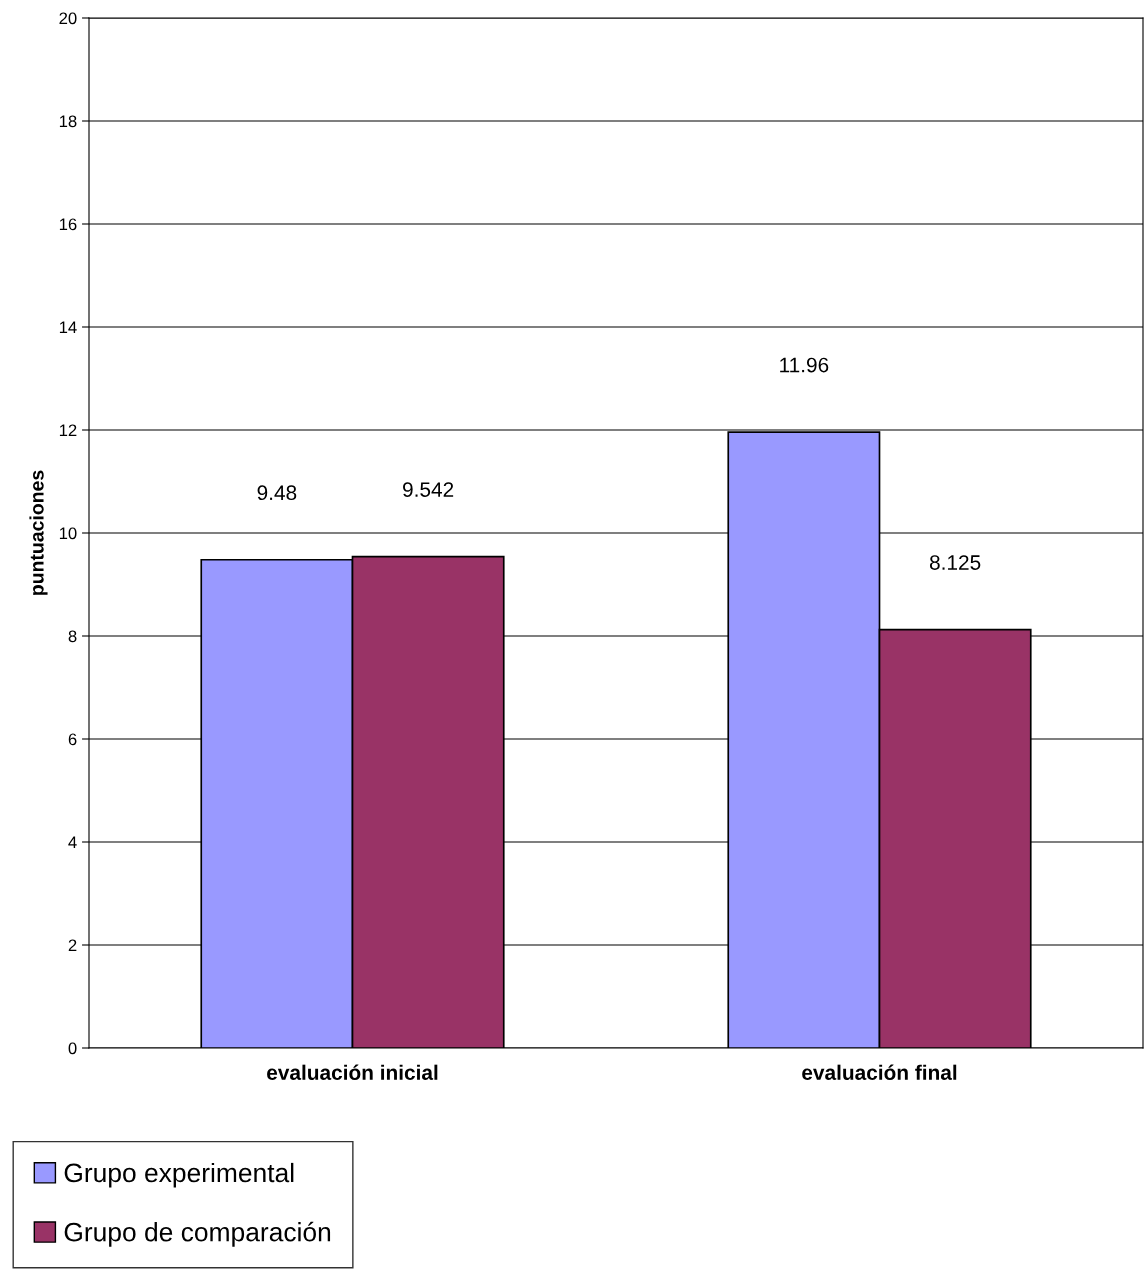  Describe the element at coordinates (277, 493) in the screenshot. I see `data-label: 9.48` at that location.